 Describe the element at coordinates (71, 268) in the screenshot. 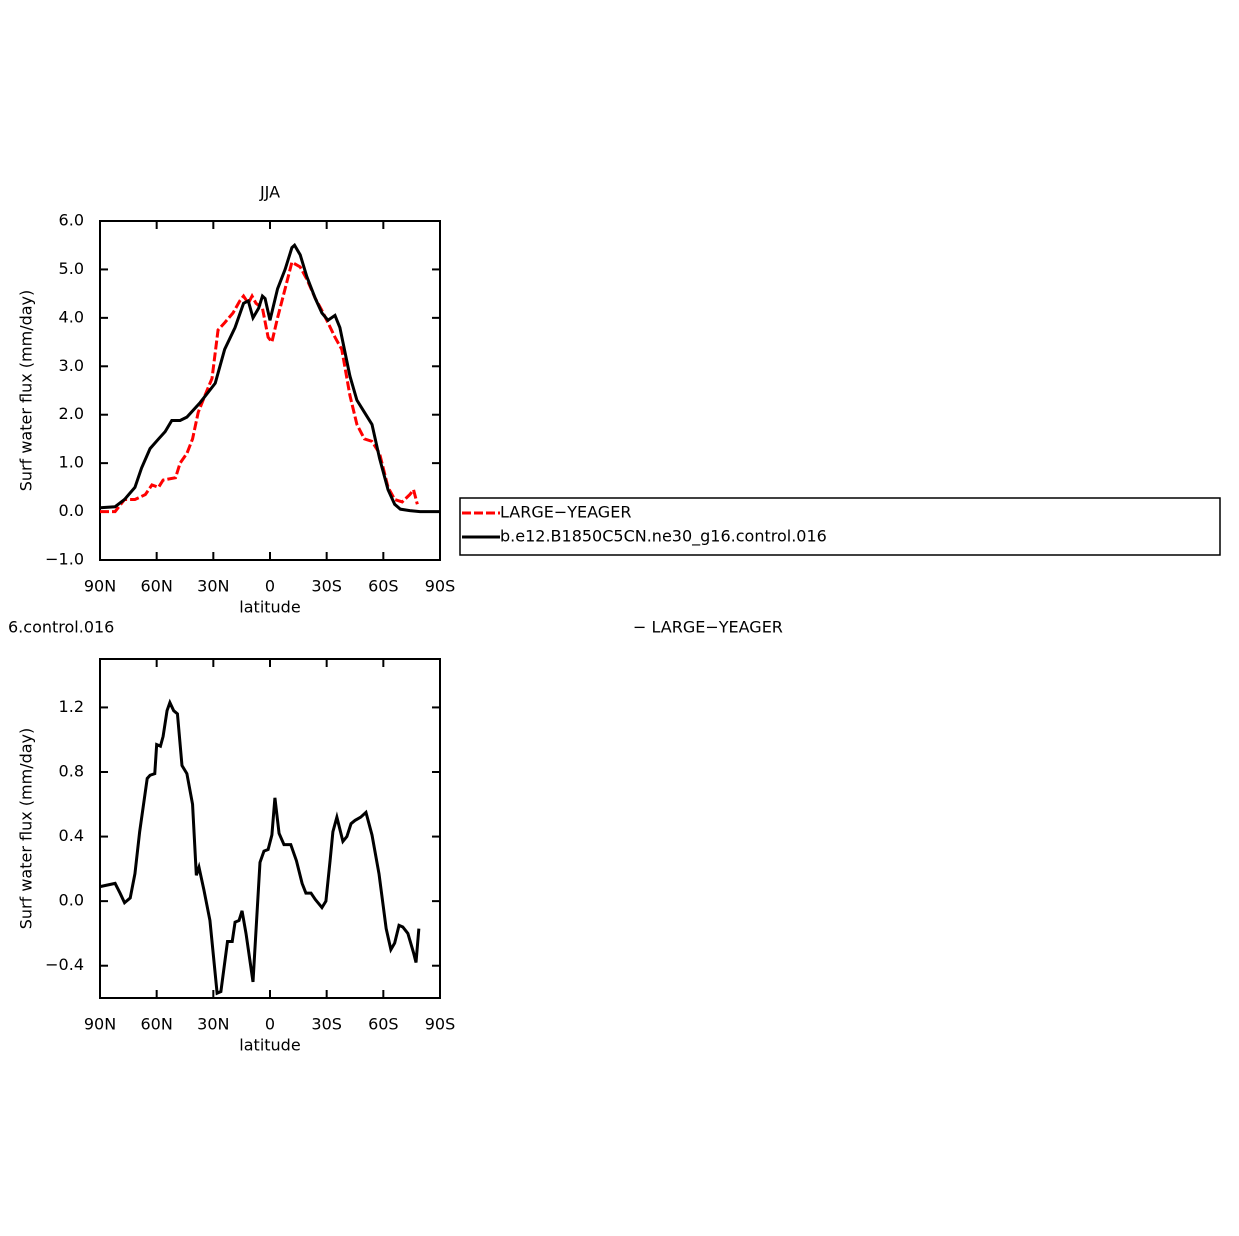

I see `y-tick-label: 5.0` at that location.